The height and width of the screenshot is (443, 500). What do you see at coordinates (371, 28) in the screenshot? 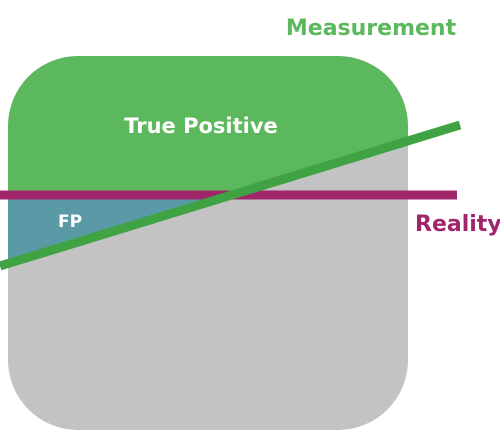
I see `measurement-label: Measurement` at bounding box center [371, 28].